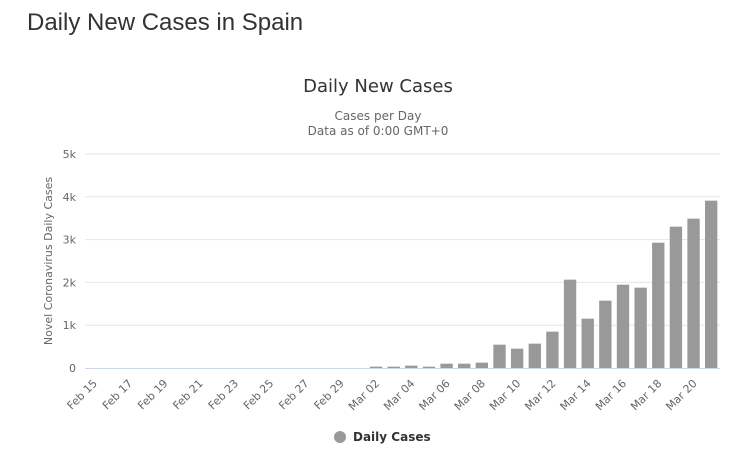 The width and height of the screenshot is (731, 449). What do you see at coordinates (117, 394) in the screenshot?
I see `x-tick-label: Feb 17` at bounding box center [117, 394].